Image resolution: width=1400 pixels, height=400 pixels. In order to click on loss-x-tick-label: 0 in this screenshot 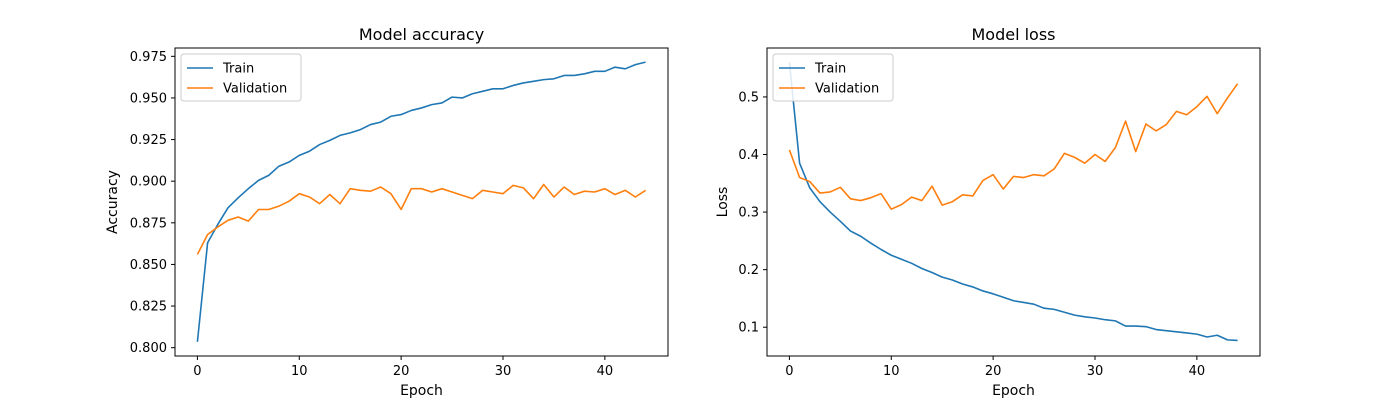, I will do `click(789, 371)`.